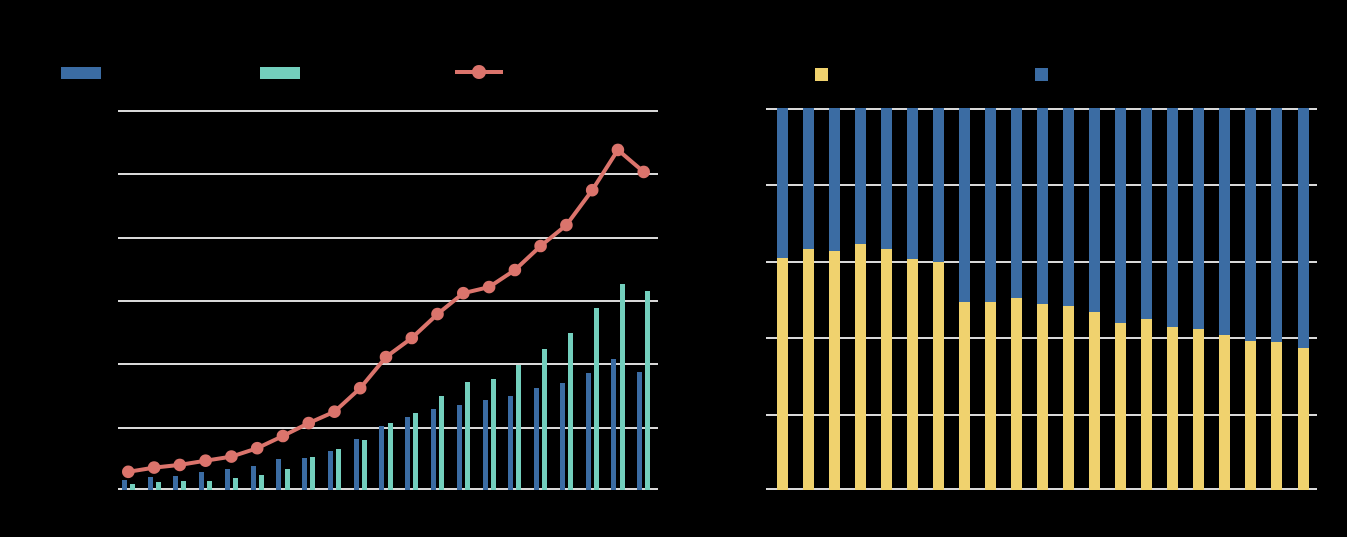  What do you see at coordinates (479, 72) in the screenshot?
I see `legend-swatch-line-marker-icon` at bounding box center [479, 72].